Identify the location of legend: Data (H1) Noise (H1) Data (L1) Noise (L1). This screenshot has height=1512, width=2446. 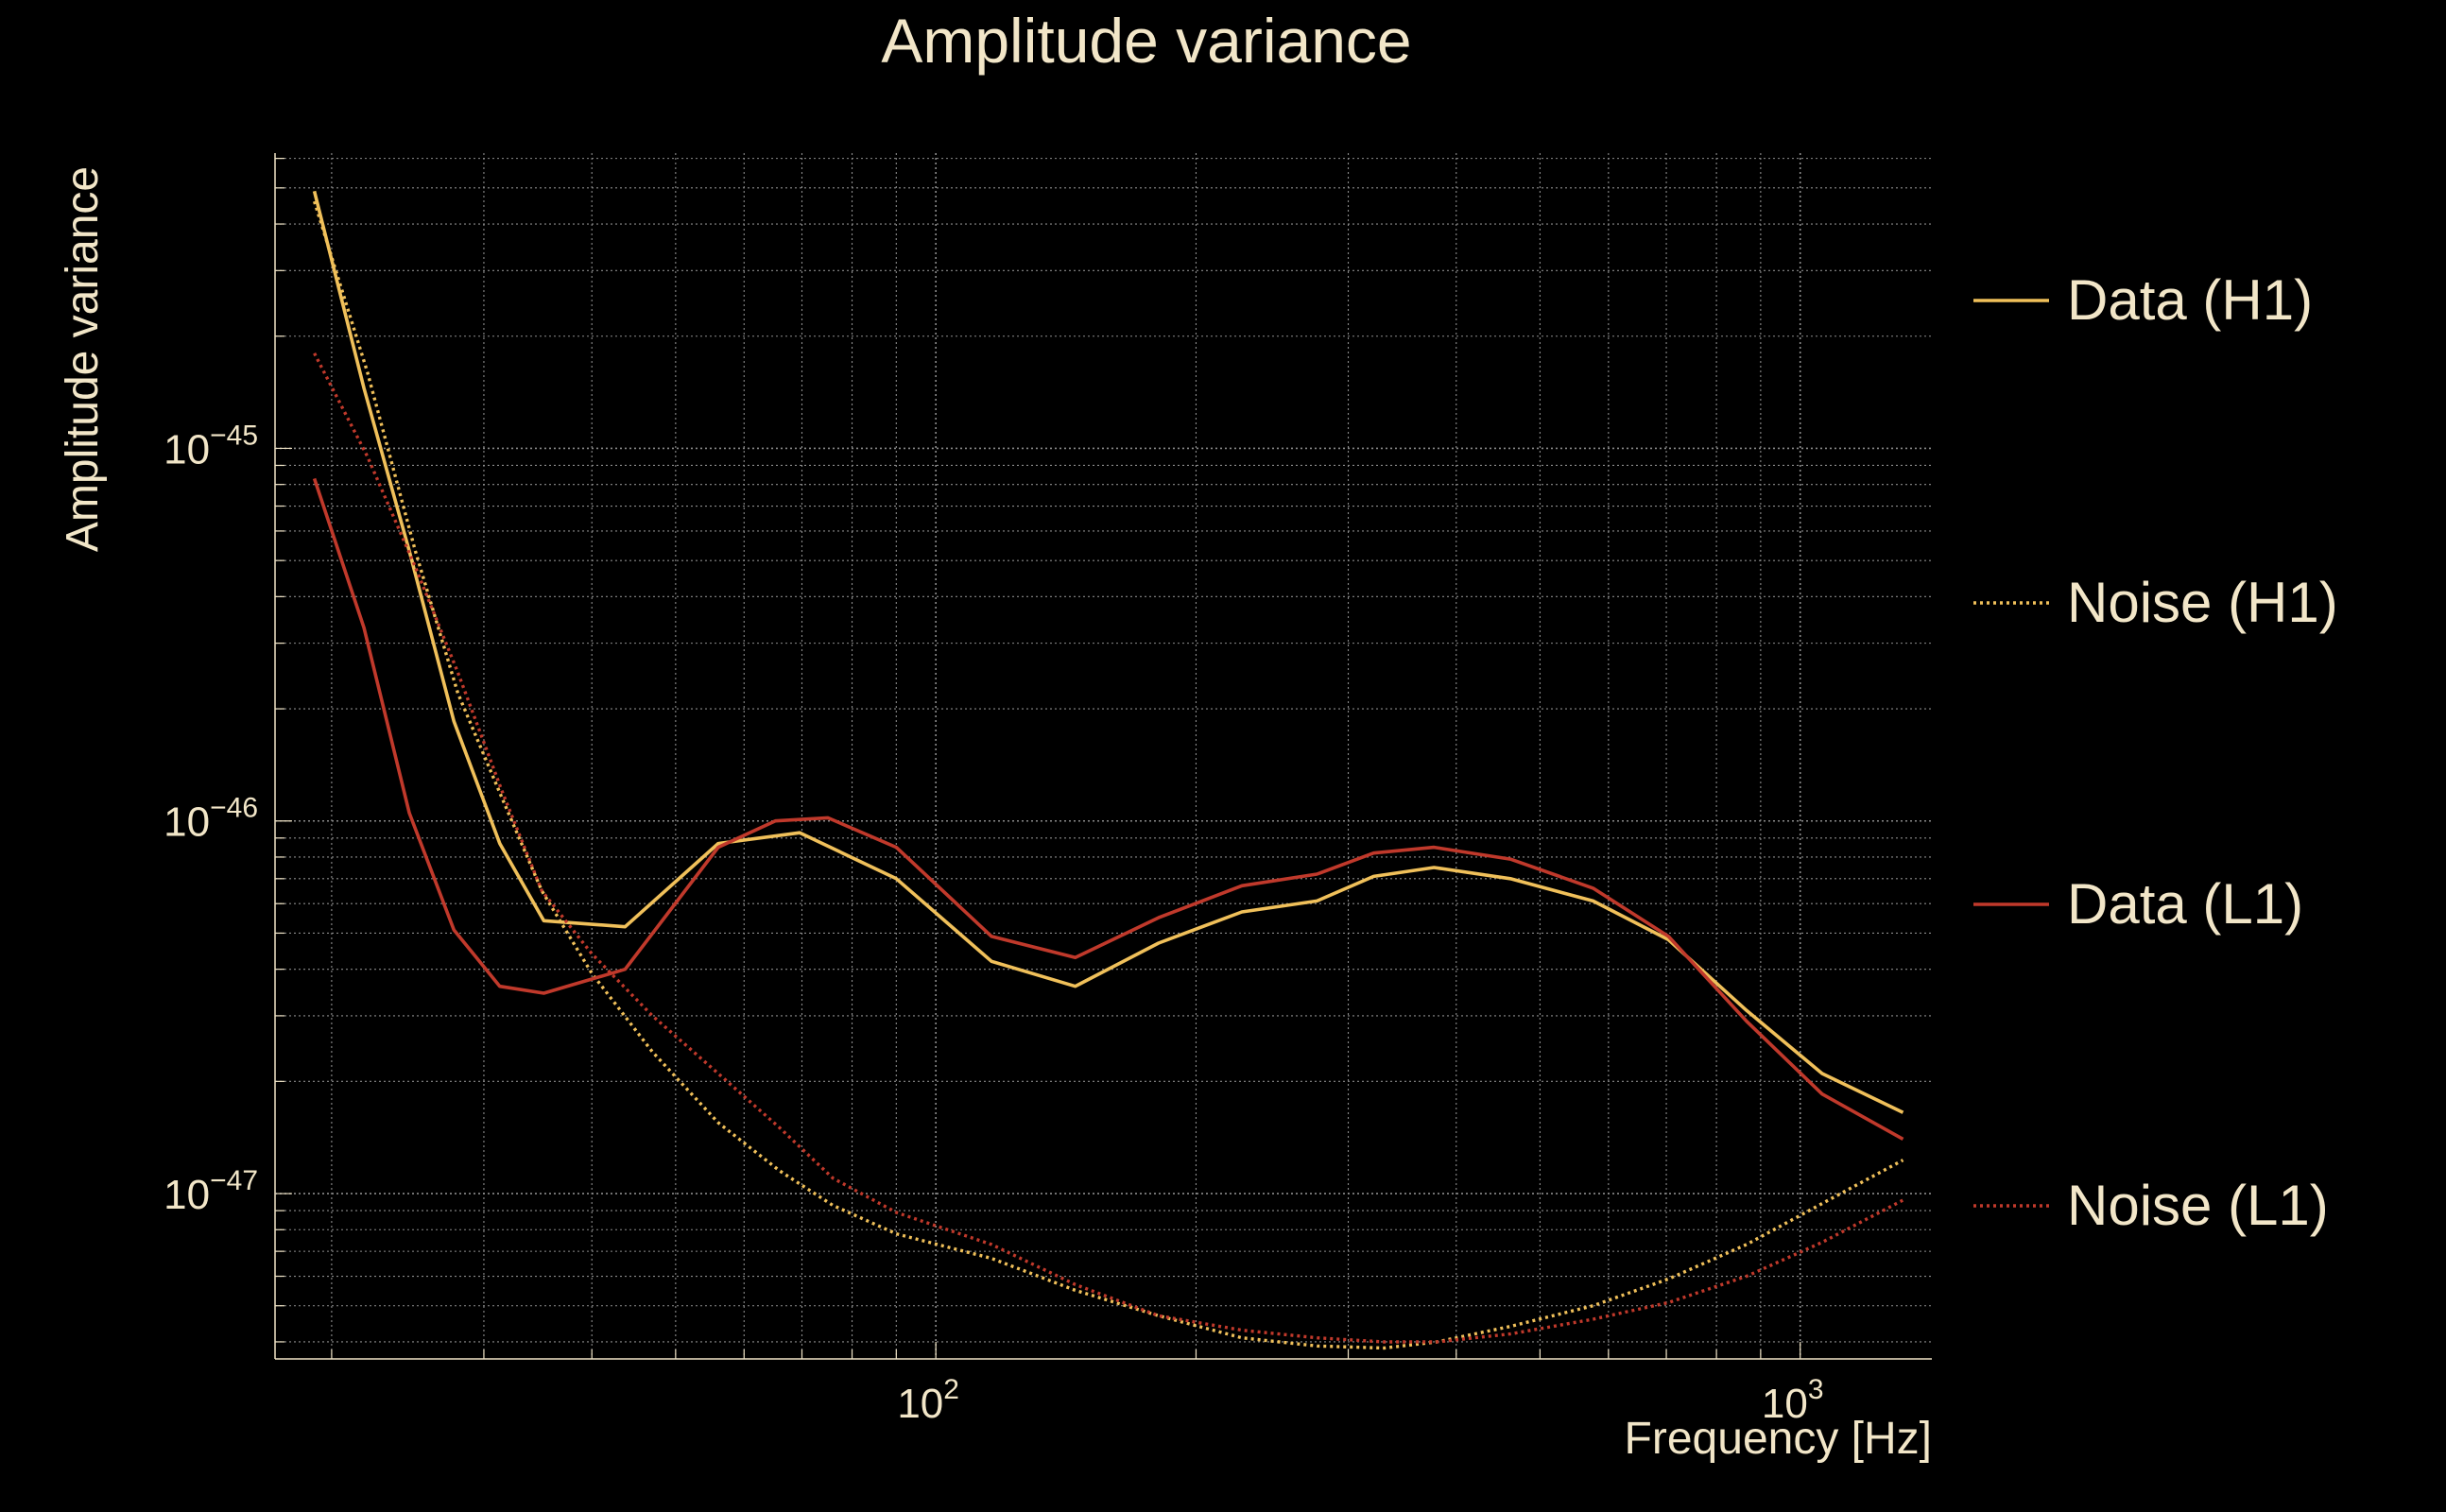
(2156, 752).